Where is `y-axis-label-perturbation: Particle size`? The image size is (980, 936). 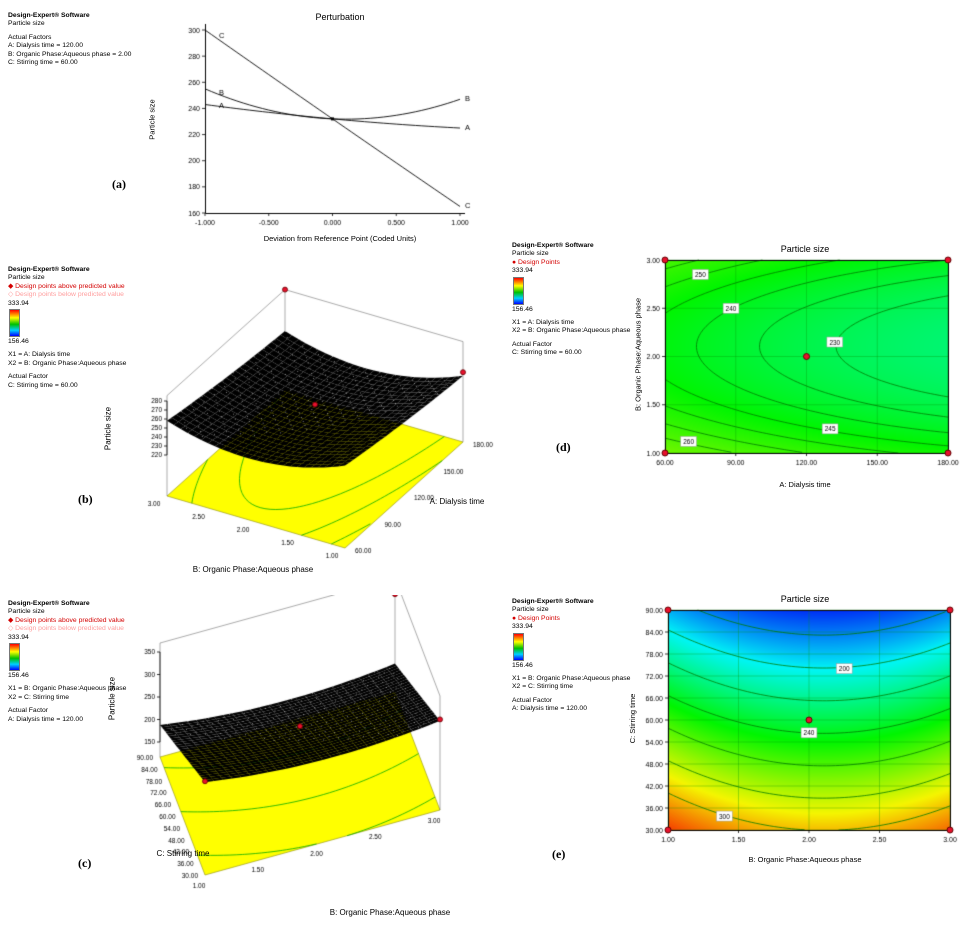
y-axis-label-perturbation: Particle size is located at coordinates (152, 119).